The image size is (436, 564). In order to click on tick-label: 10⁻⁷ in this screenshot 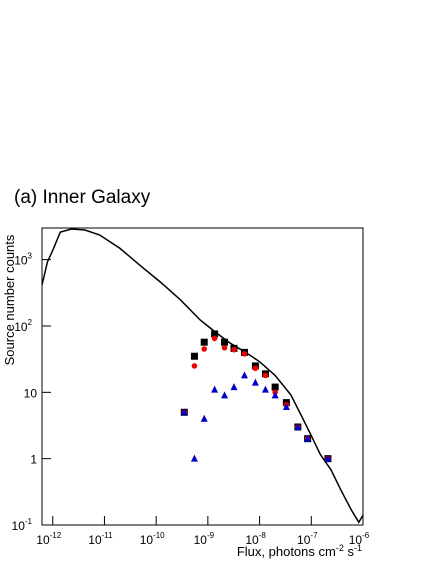, I will do `click(307, 539)`.